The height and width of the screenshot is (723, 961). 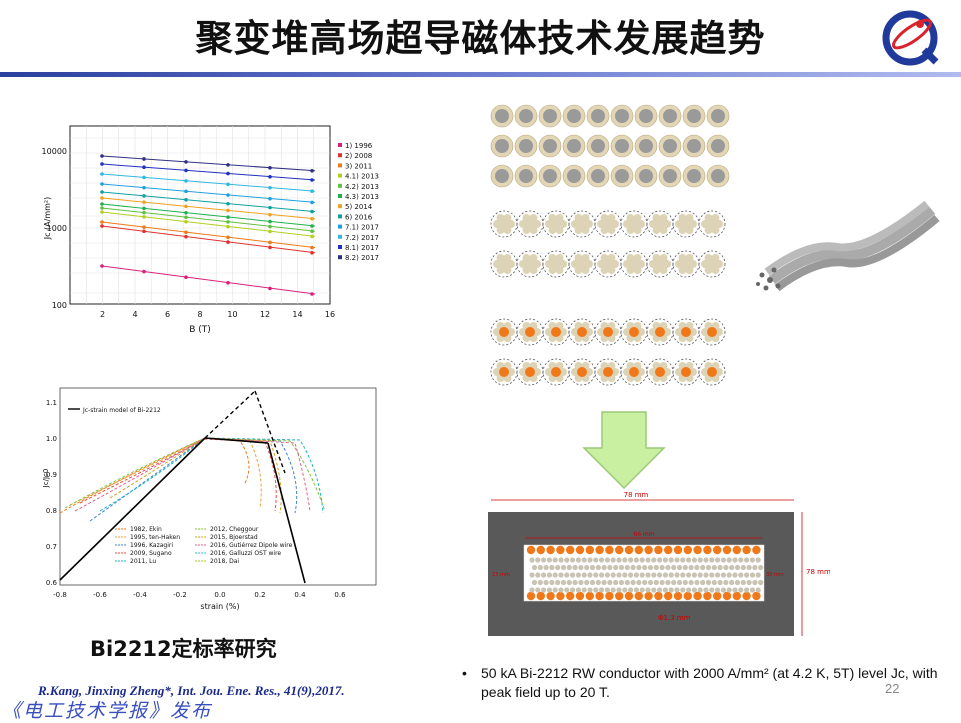 I want to click on strain-y-tick: 0.7, so click(x=51, y=547).